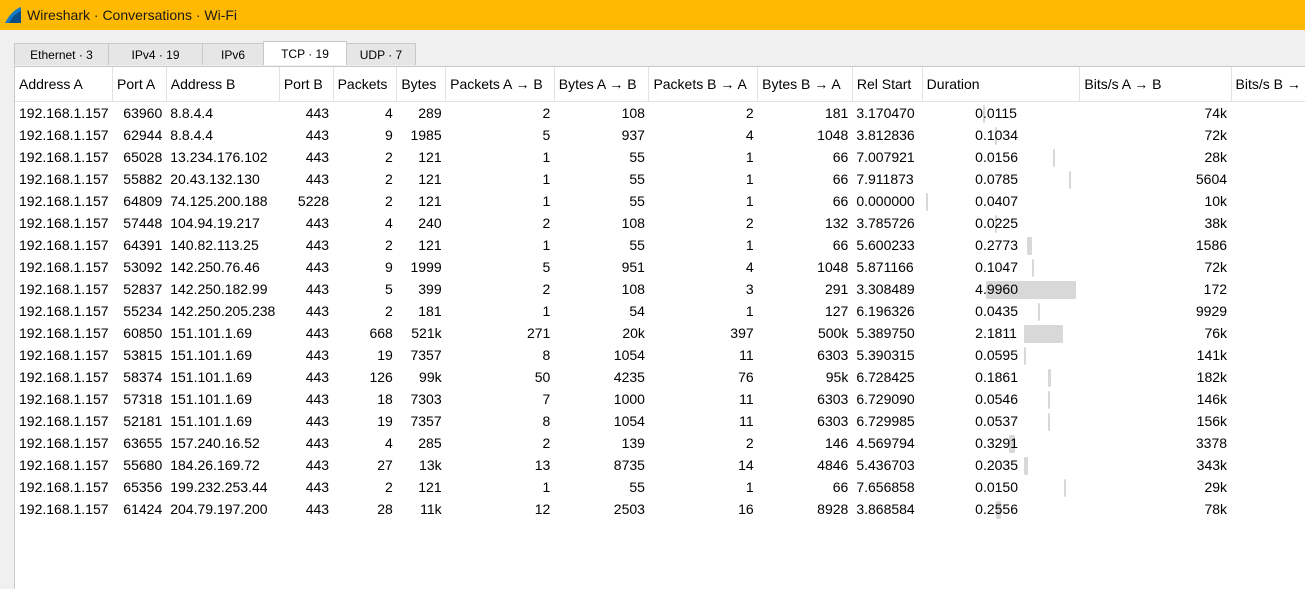 The image size is (1305, 589). I want to click on column-header-packets: Packets, so click(365, 84).